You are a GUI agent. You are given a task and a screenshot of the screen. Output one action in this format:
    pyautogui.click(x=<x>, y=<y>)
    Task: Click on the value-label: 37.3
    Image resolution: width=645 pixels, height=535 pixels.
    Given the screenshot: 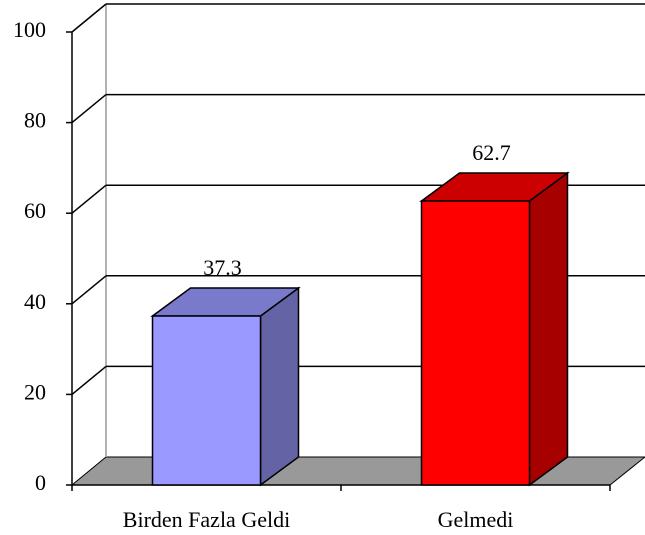 What is the action you would take?
    pyautogui.click(x=222, y=267)
    